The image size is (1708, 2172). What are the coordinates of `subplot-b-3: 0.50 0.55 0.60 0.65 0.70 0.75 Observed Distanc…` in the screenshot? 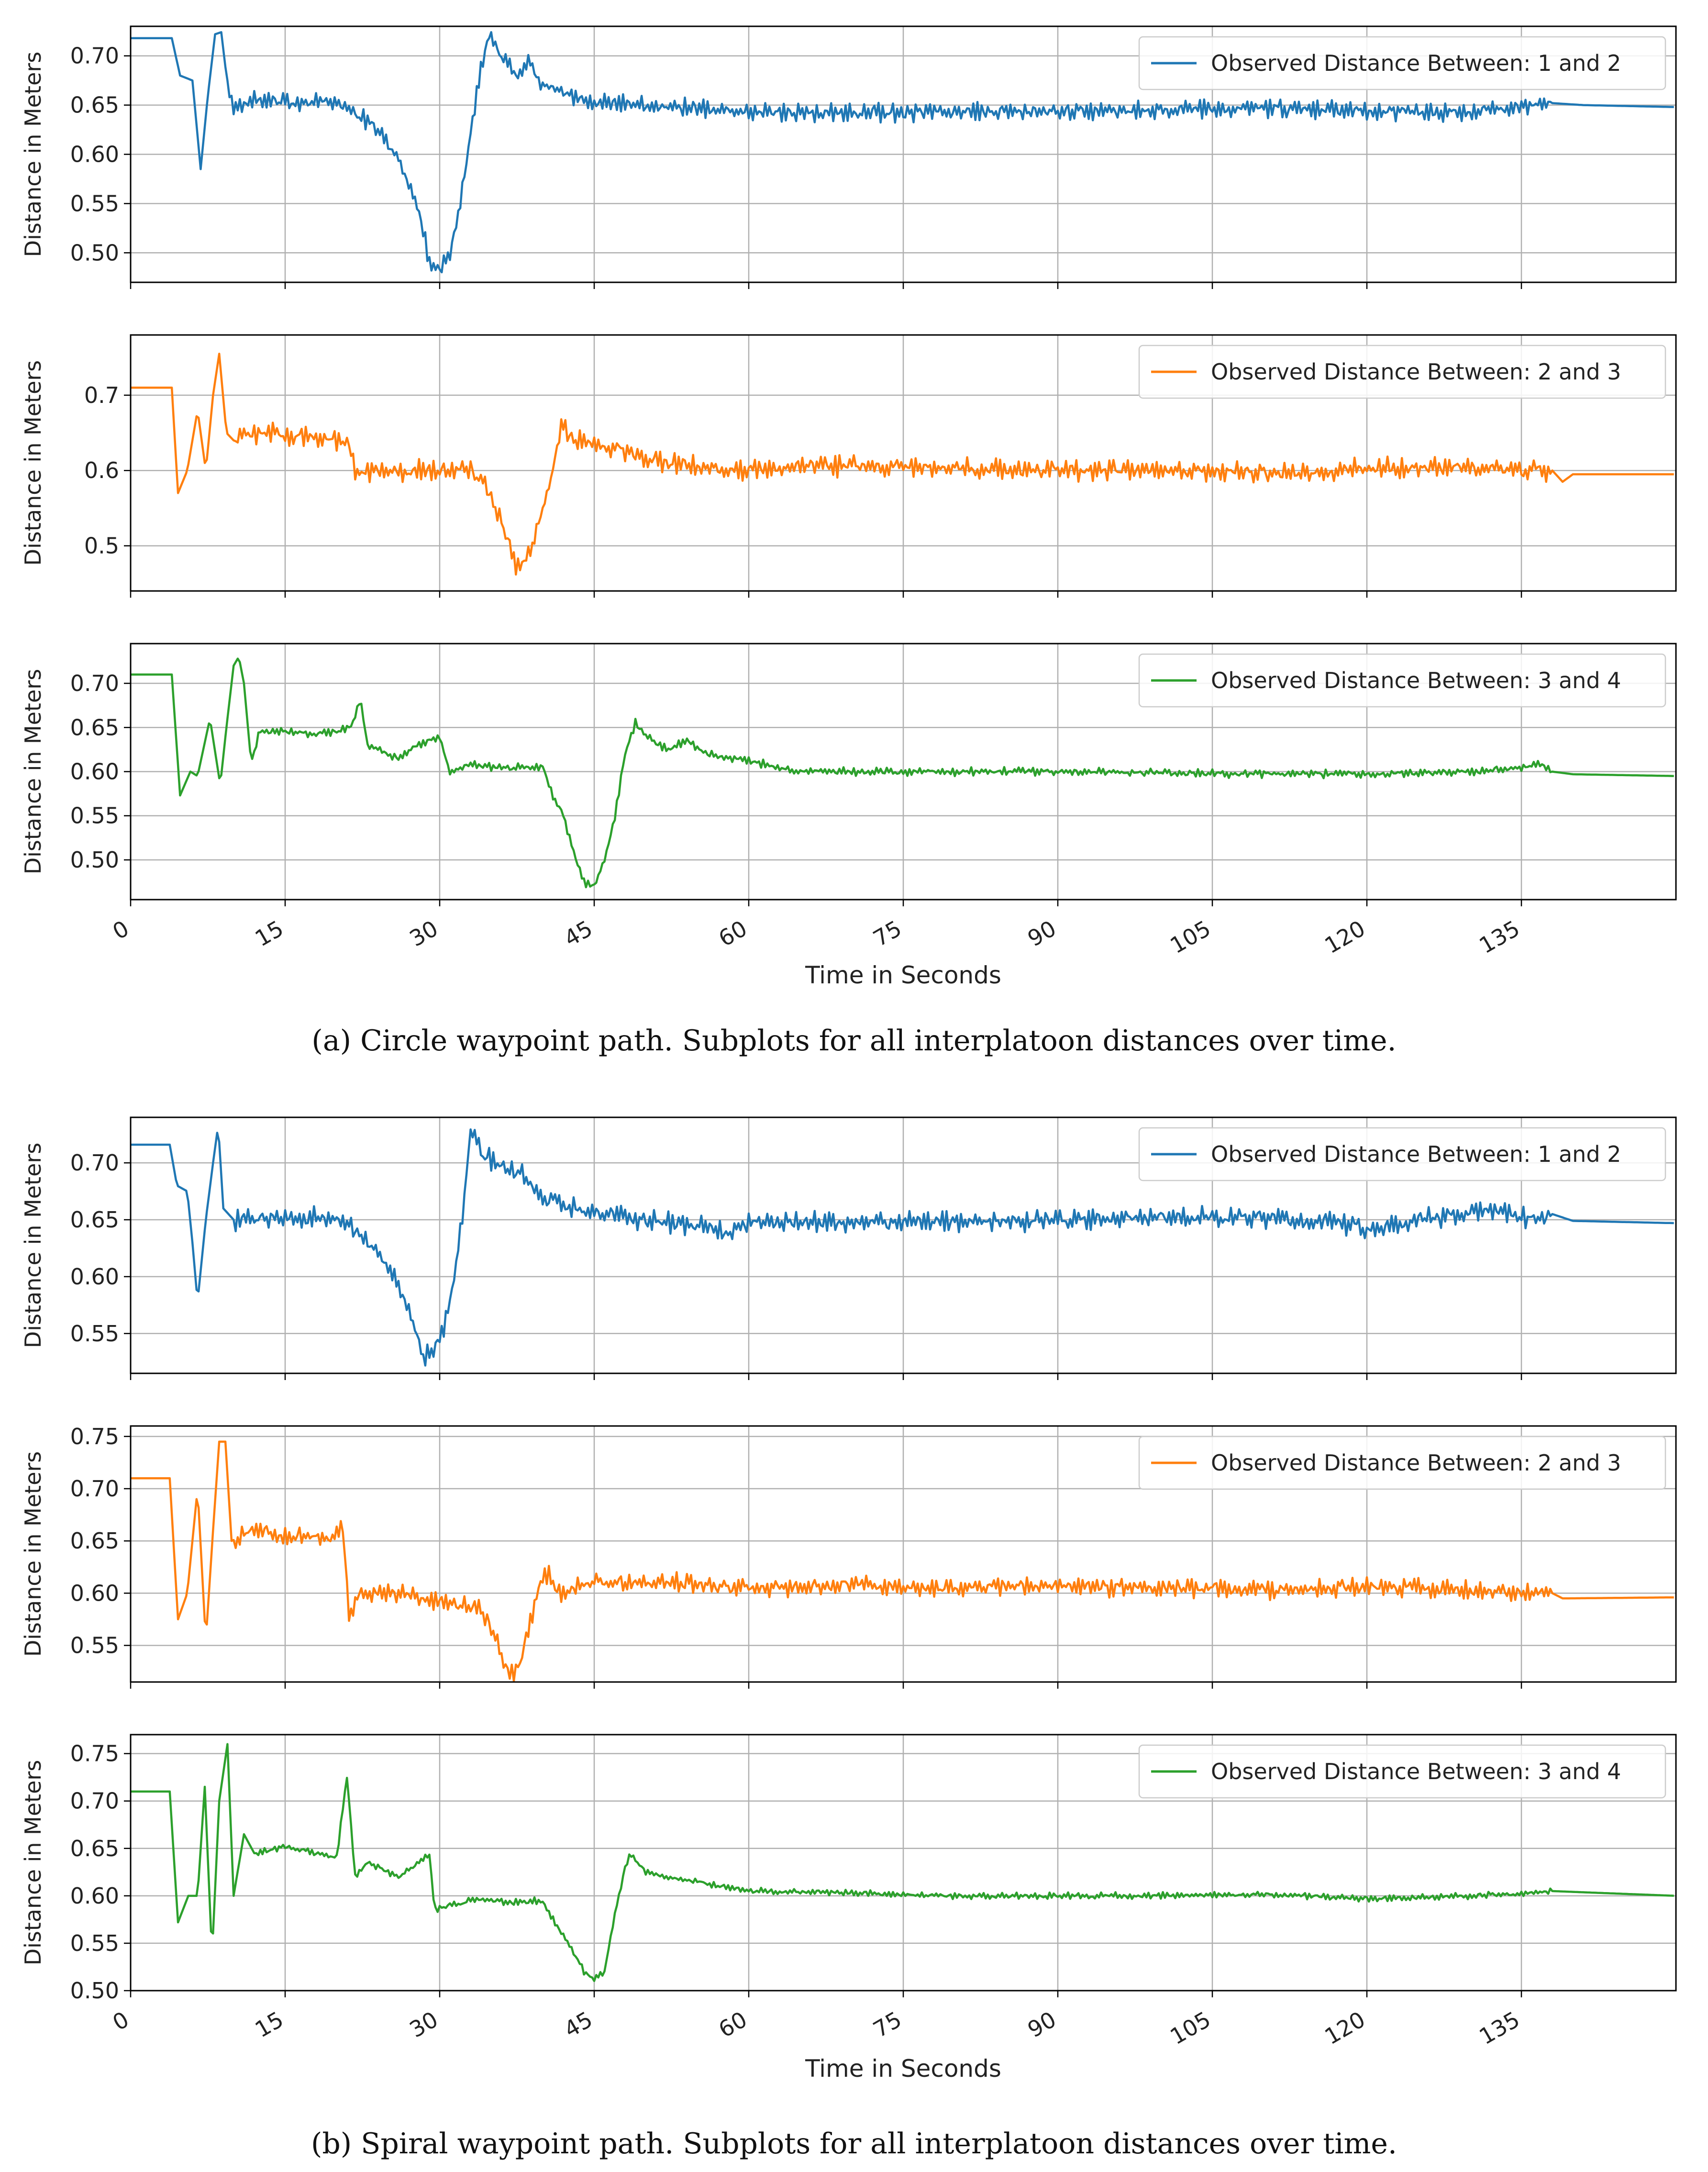 It's located at (849, 1869).